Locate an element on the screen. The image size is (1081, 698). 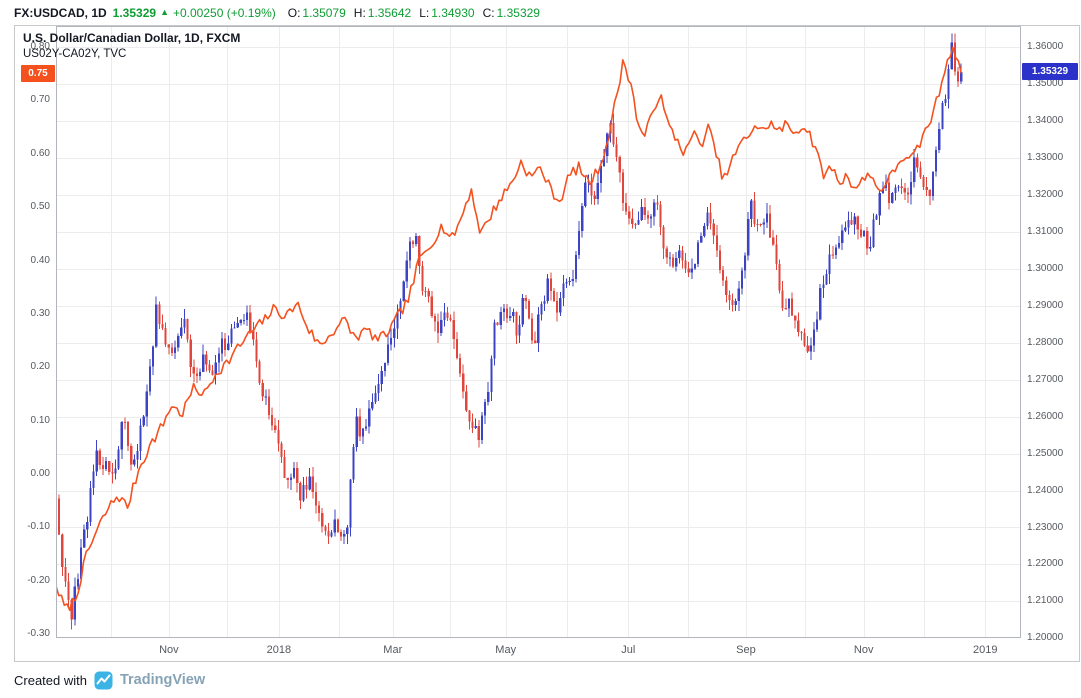
left-axis-tick: 0.20 is located at coordinates (40, 367).